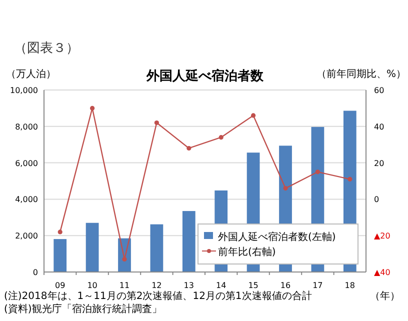 Image resolution: width=408 pixels, height=321 pixels. Describe the element at coordinates (92, 285) in the screenshot. I see `x-tick-label: 10` at that location.